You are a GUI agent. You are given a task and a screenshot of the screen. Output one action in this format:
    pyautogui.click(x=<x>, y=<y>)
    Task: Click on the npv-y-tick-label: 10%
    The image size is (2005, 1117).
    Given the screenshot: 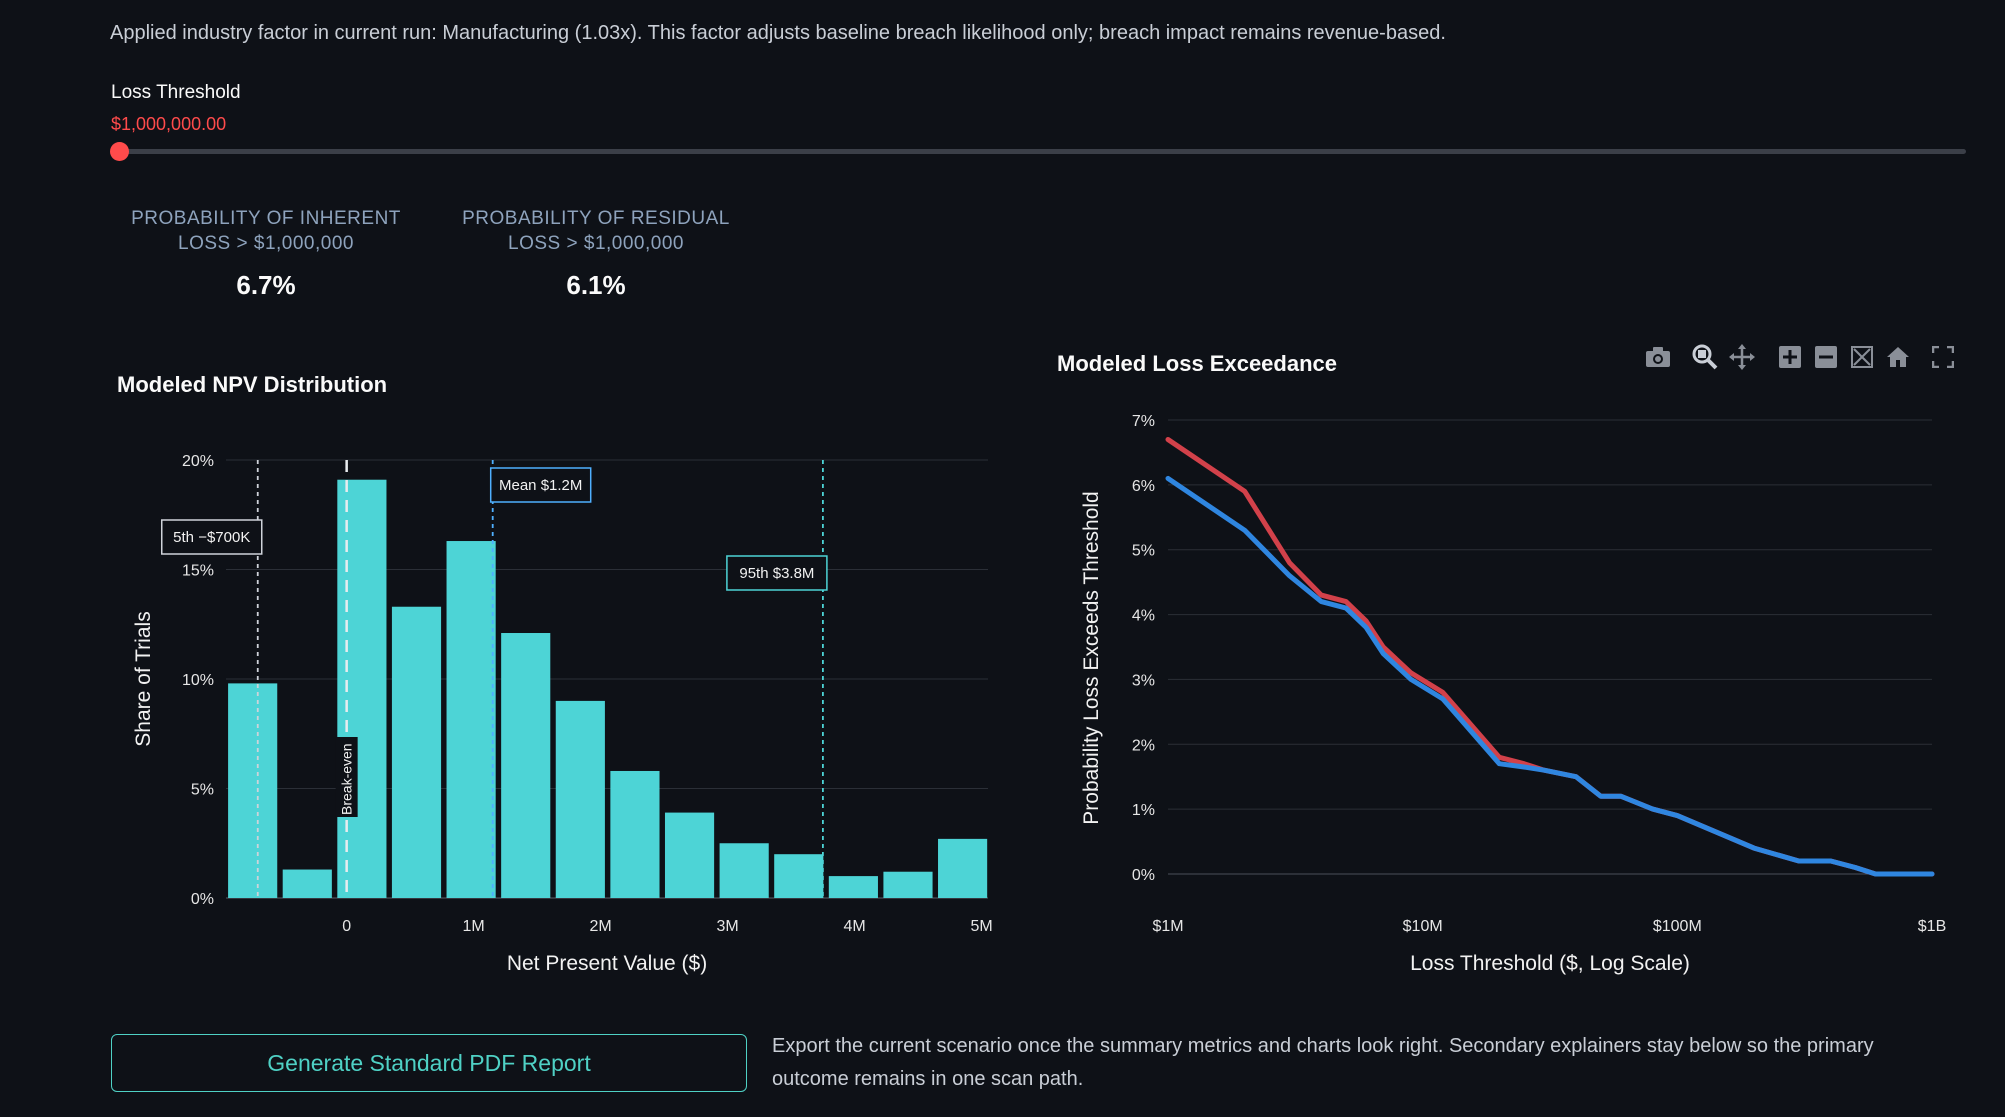 What is the action you would take?
    pyautogui.click(x=198, y=680)
    